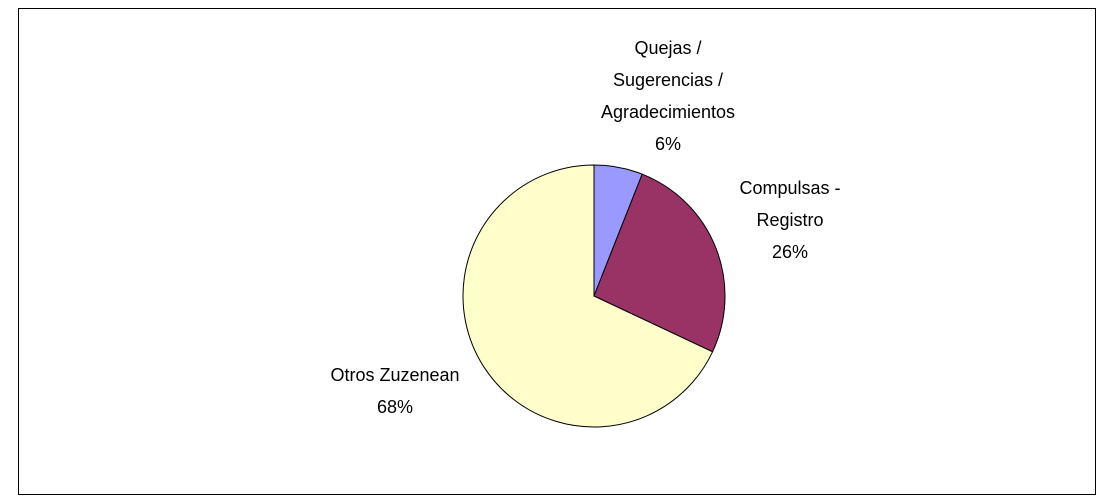  I want to click on slice-label: Otros Zuzenean 68%, so click(395, 391).